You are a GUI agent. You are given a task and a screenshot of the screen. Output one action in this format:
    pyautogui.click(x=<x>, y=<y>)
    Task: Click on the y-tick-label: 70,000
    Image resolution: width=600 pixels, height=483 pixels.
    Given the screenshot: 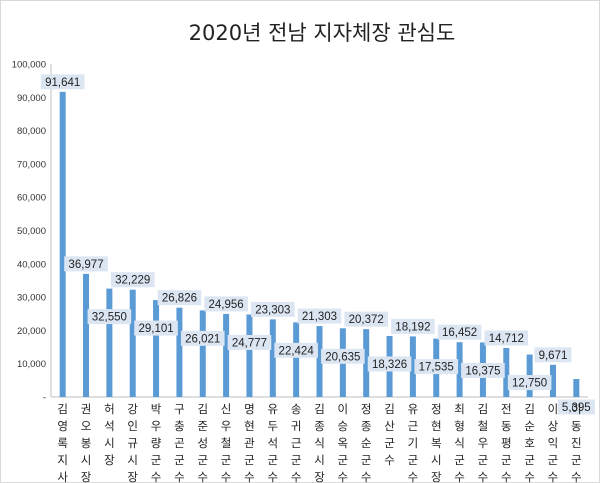 What is the action you would take?
    pyautogui.click(x=31, y=164)
    